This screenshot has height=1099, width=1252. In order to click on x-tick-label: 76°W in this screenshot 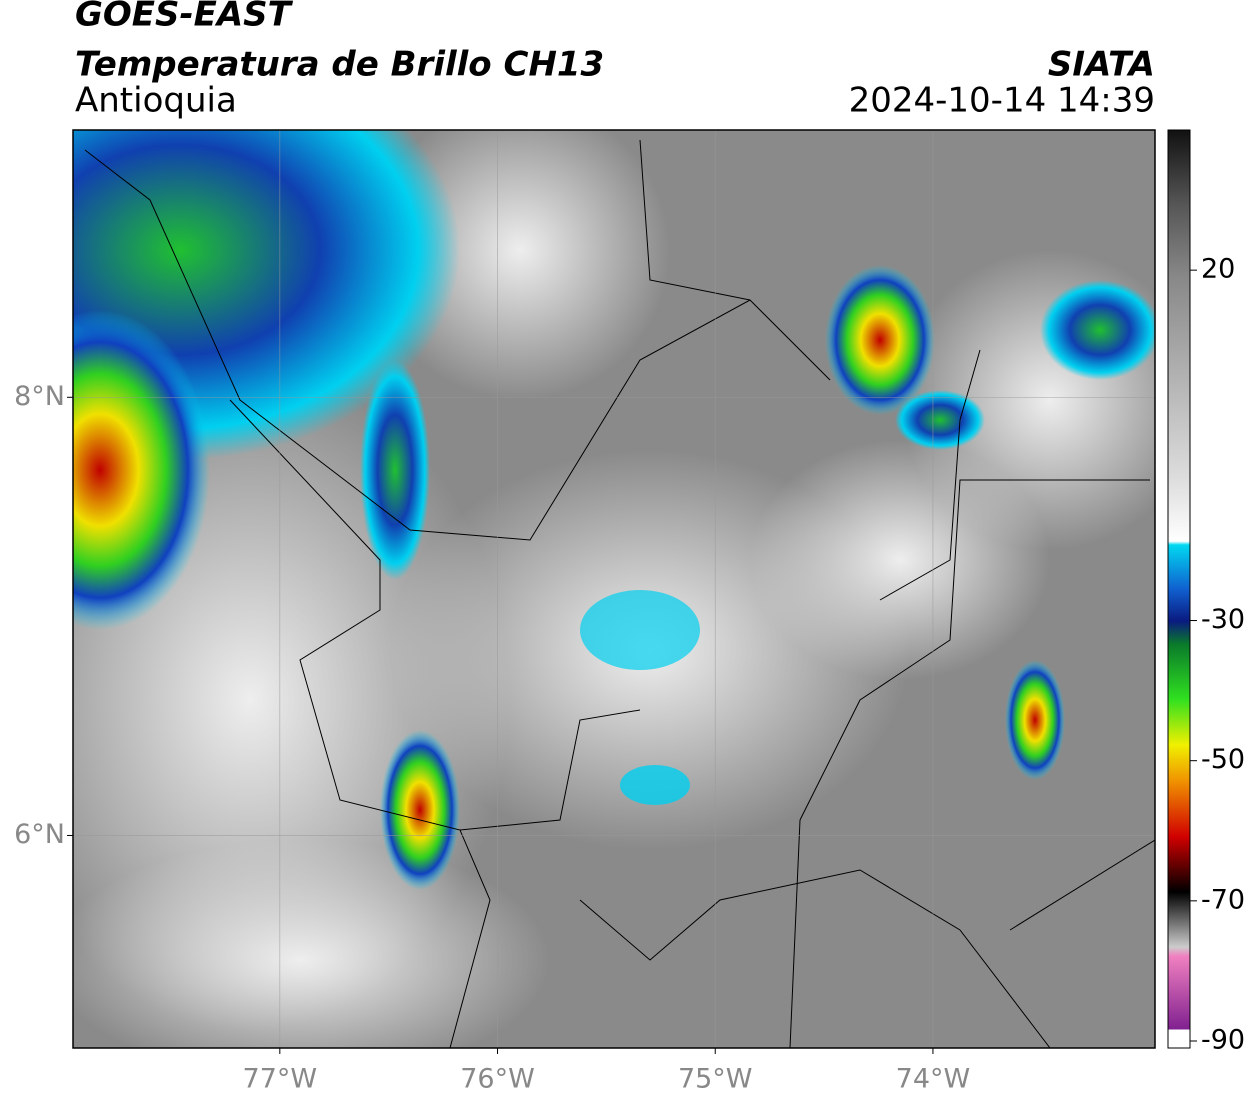, I will do `click(497, 1079)`.